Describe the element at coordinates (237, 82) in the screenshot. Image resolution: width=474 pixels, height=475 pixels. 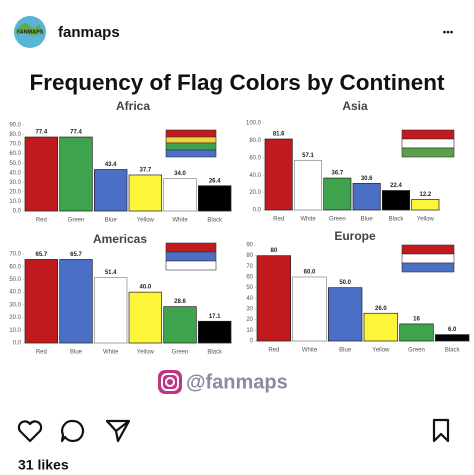
I see `image-title: Frequency of Flag Colors by Continent` at that location.